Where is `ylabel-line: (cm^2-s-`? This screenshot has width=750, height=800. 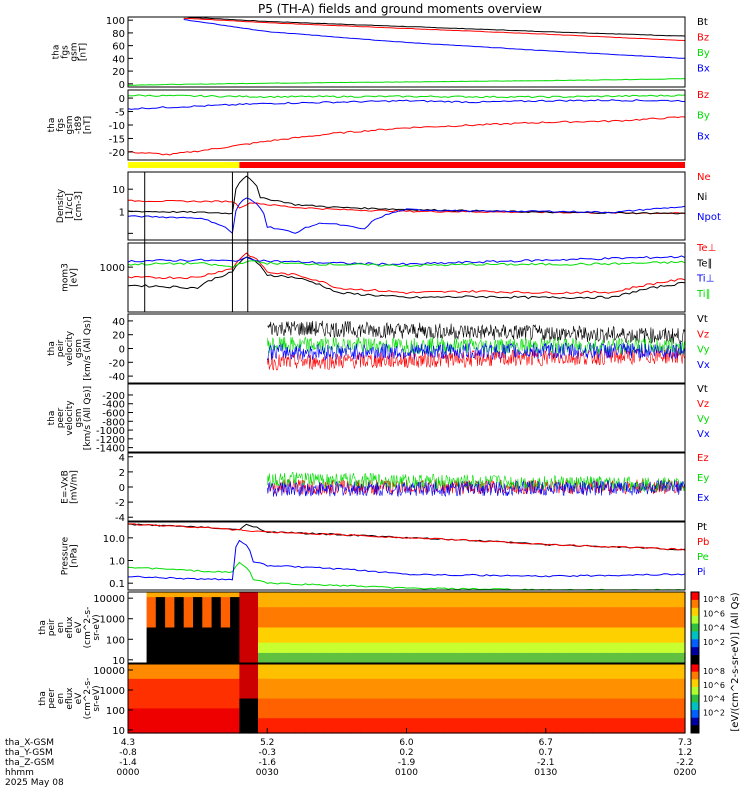 ylabel-line: (cm^2-s- is located at coordinates (88, 628).